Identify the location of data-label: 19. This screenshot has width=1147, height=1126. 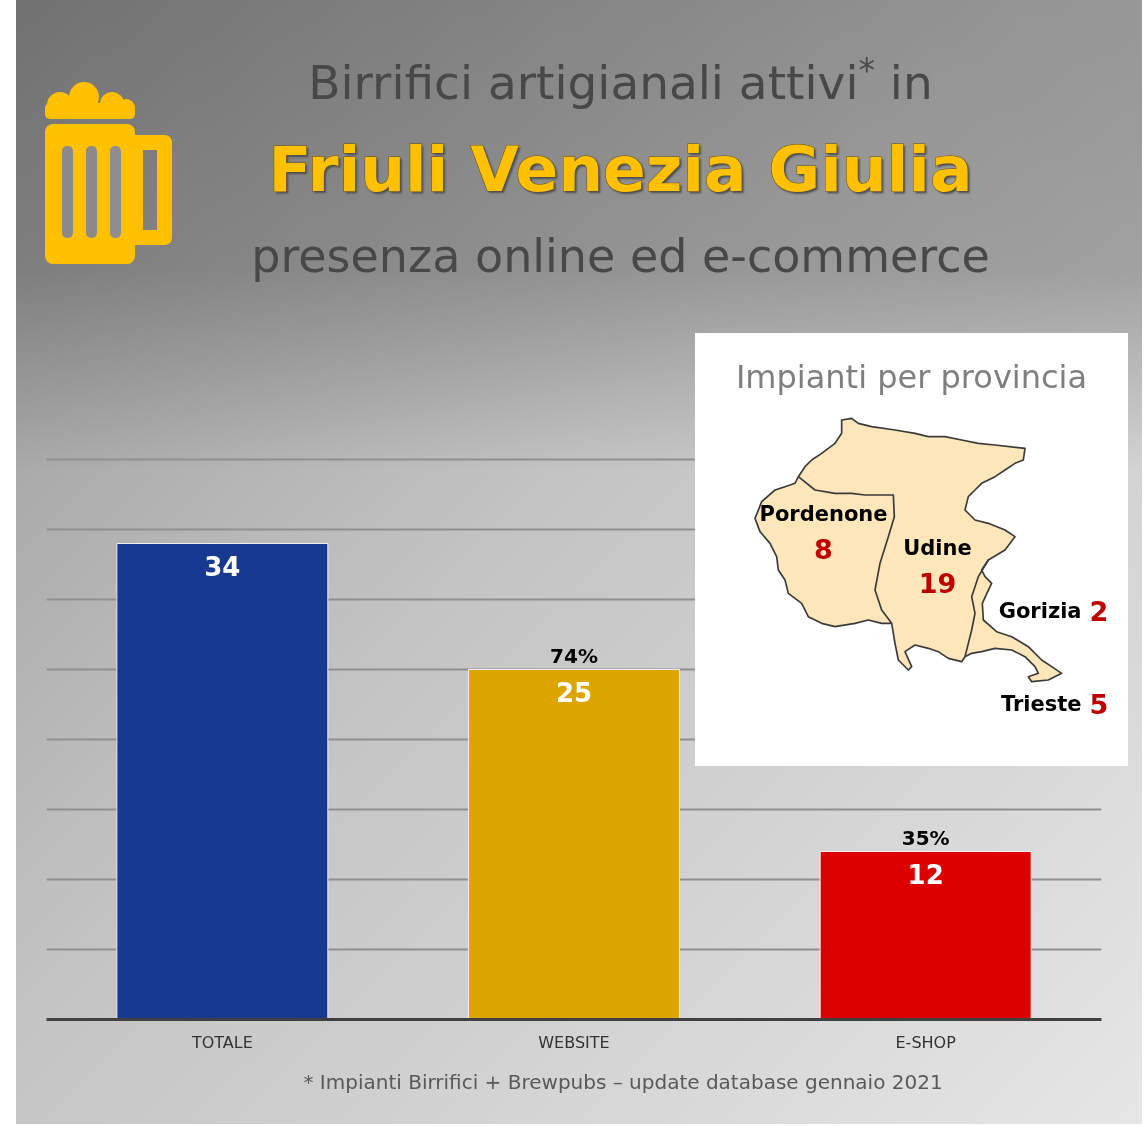
(937, 583).